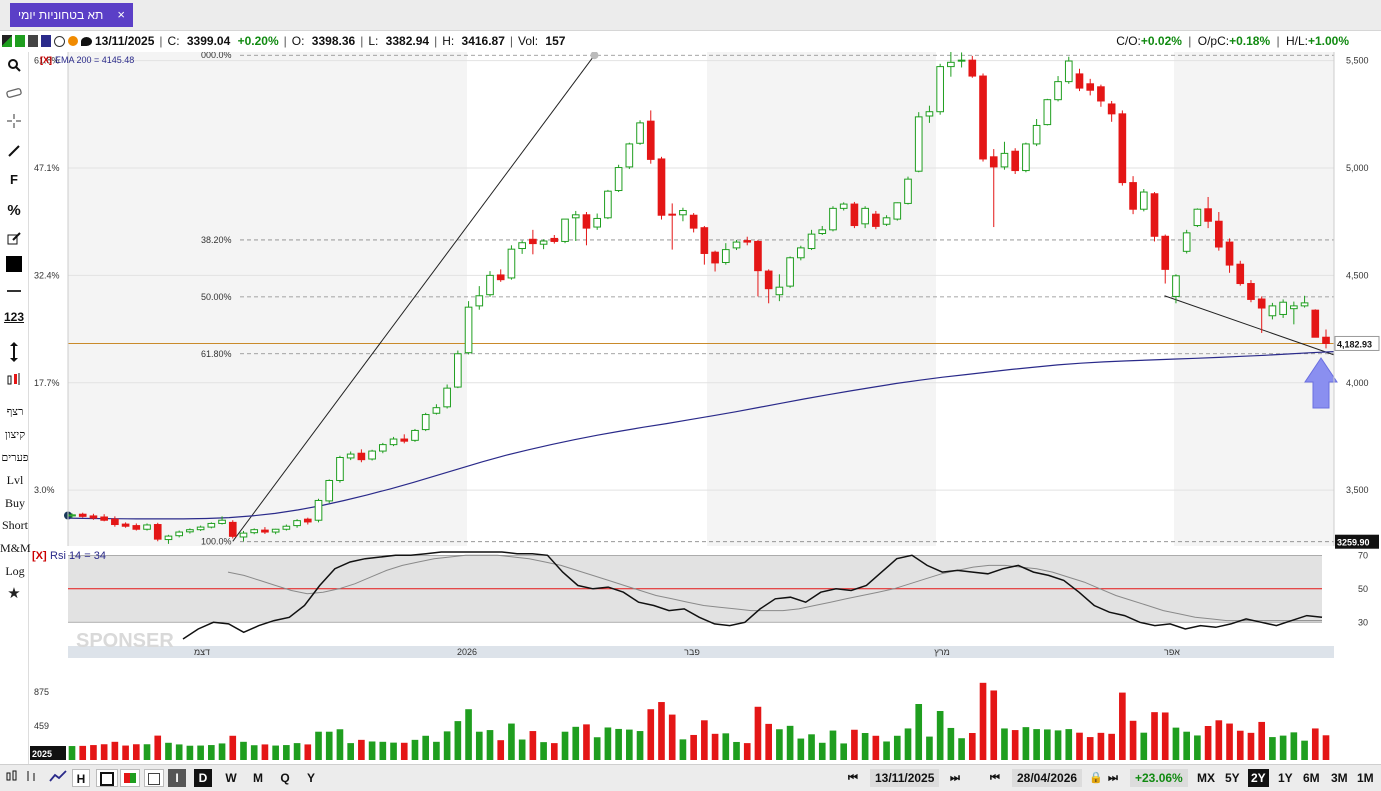 Image resolution: width=1381 pixels, height=791 pixels. What do you see at coordinates (1365, 778) in the screenshot?
I see `range-1m: 1M` at bounding box center [1365, 778].